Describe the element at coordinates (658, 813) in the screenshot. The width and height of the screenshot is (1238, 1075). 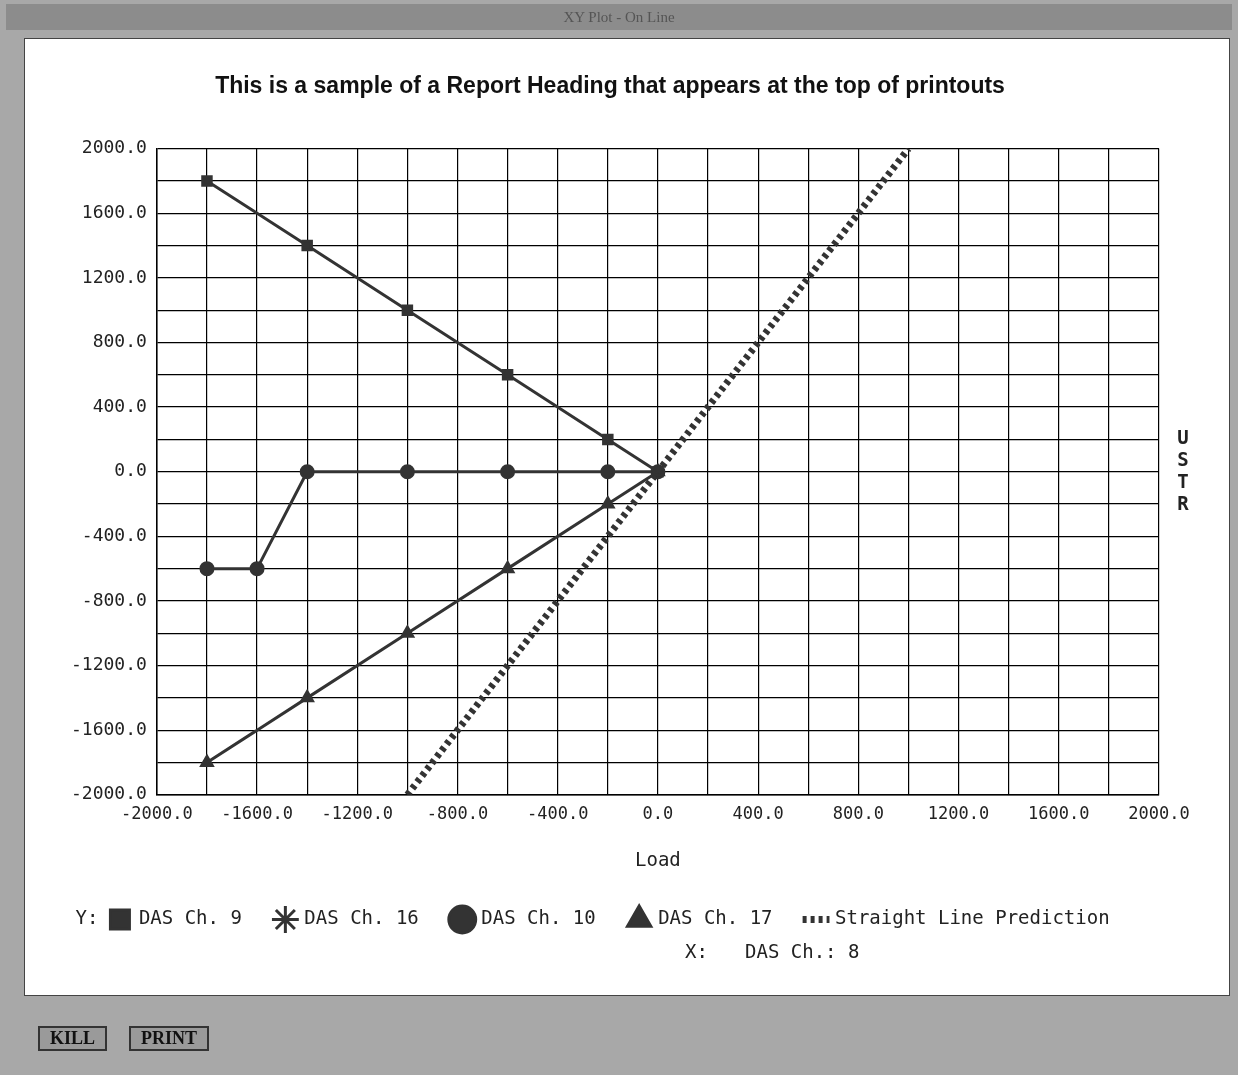
I see `x-tick-label: 0.0` at that location.